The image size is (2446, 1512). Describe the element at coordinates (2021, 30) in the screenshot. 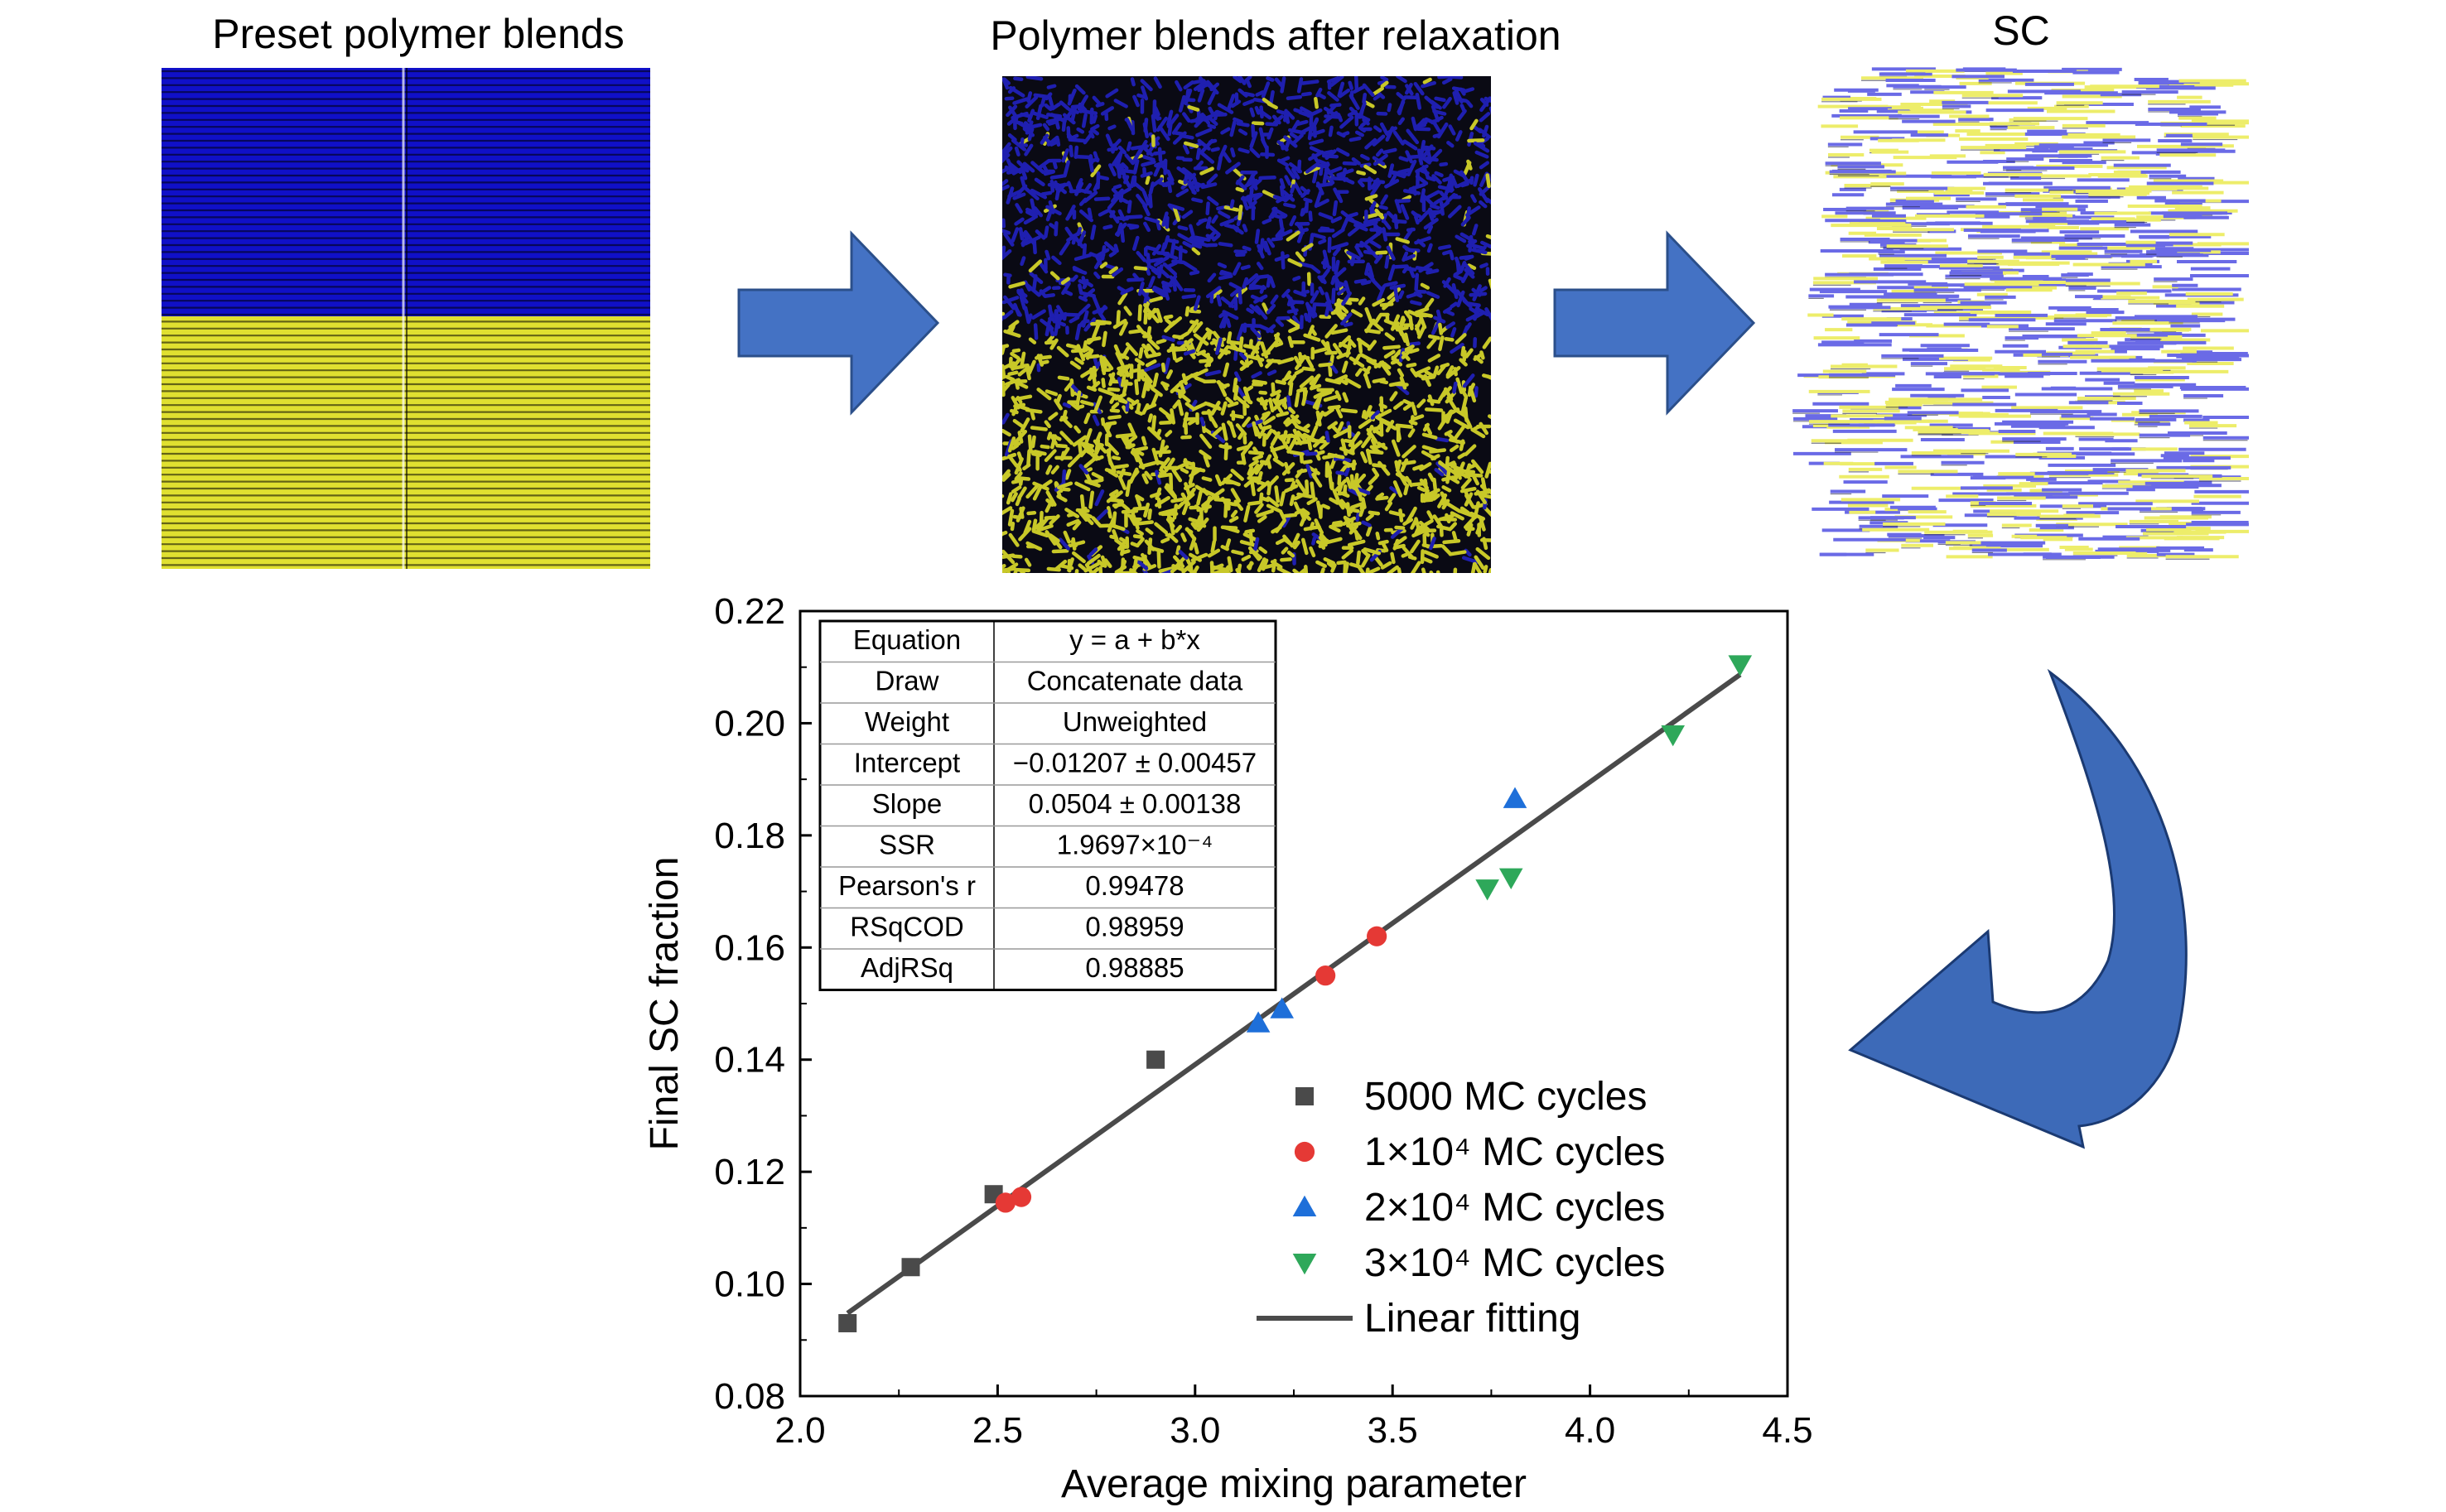

I see `sc-title: SC` at that location.